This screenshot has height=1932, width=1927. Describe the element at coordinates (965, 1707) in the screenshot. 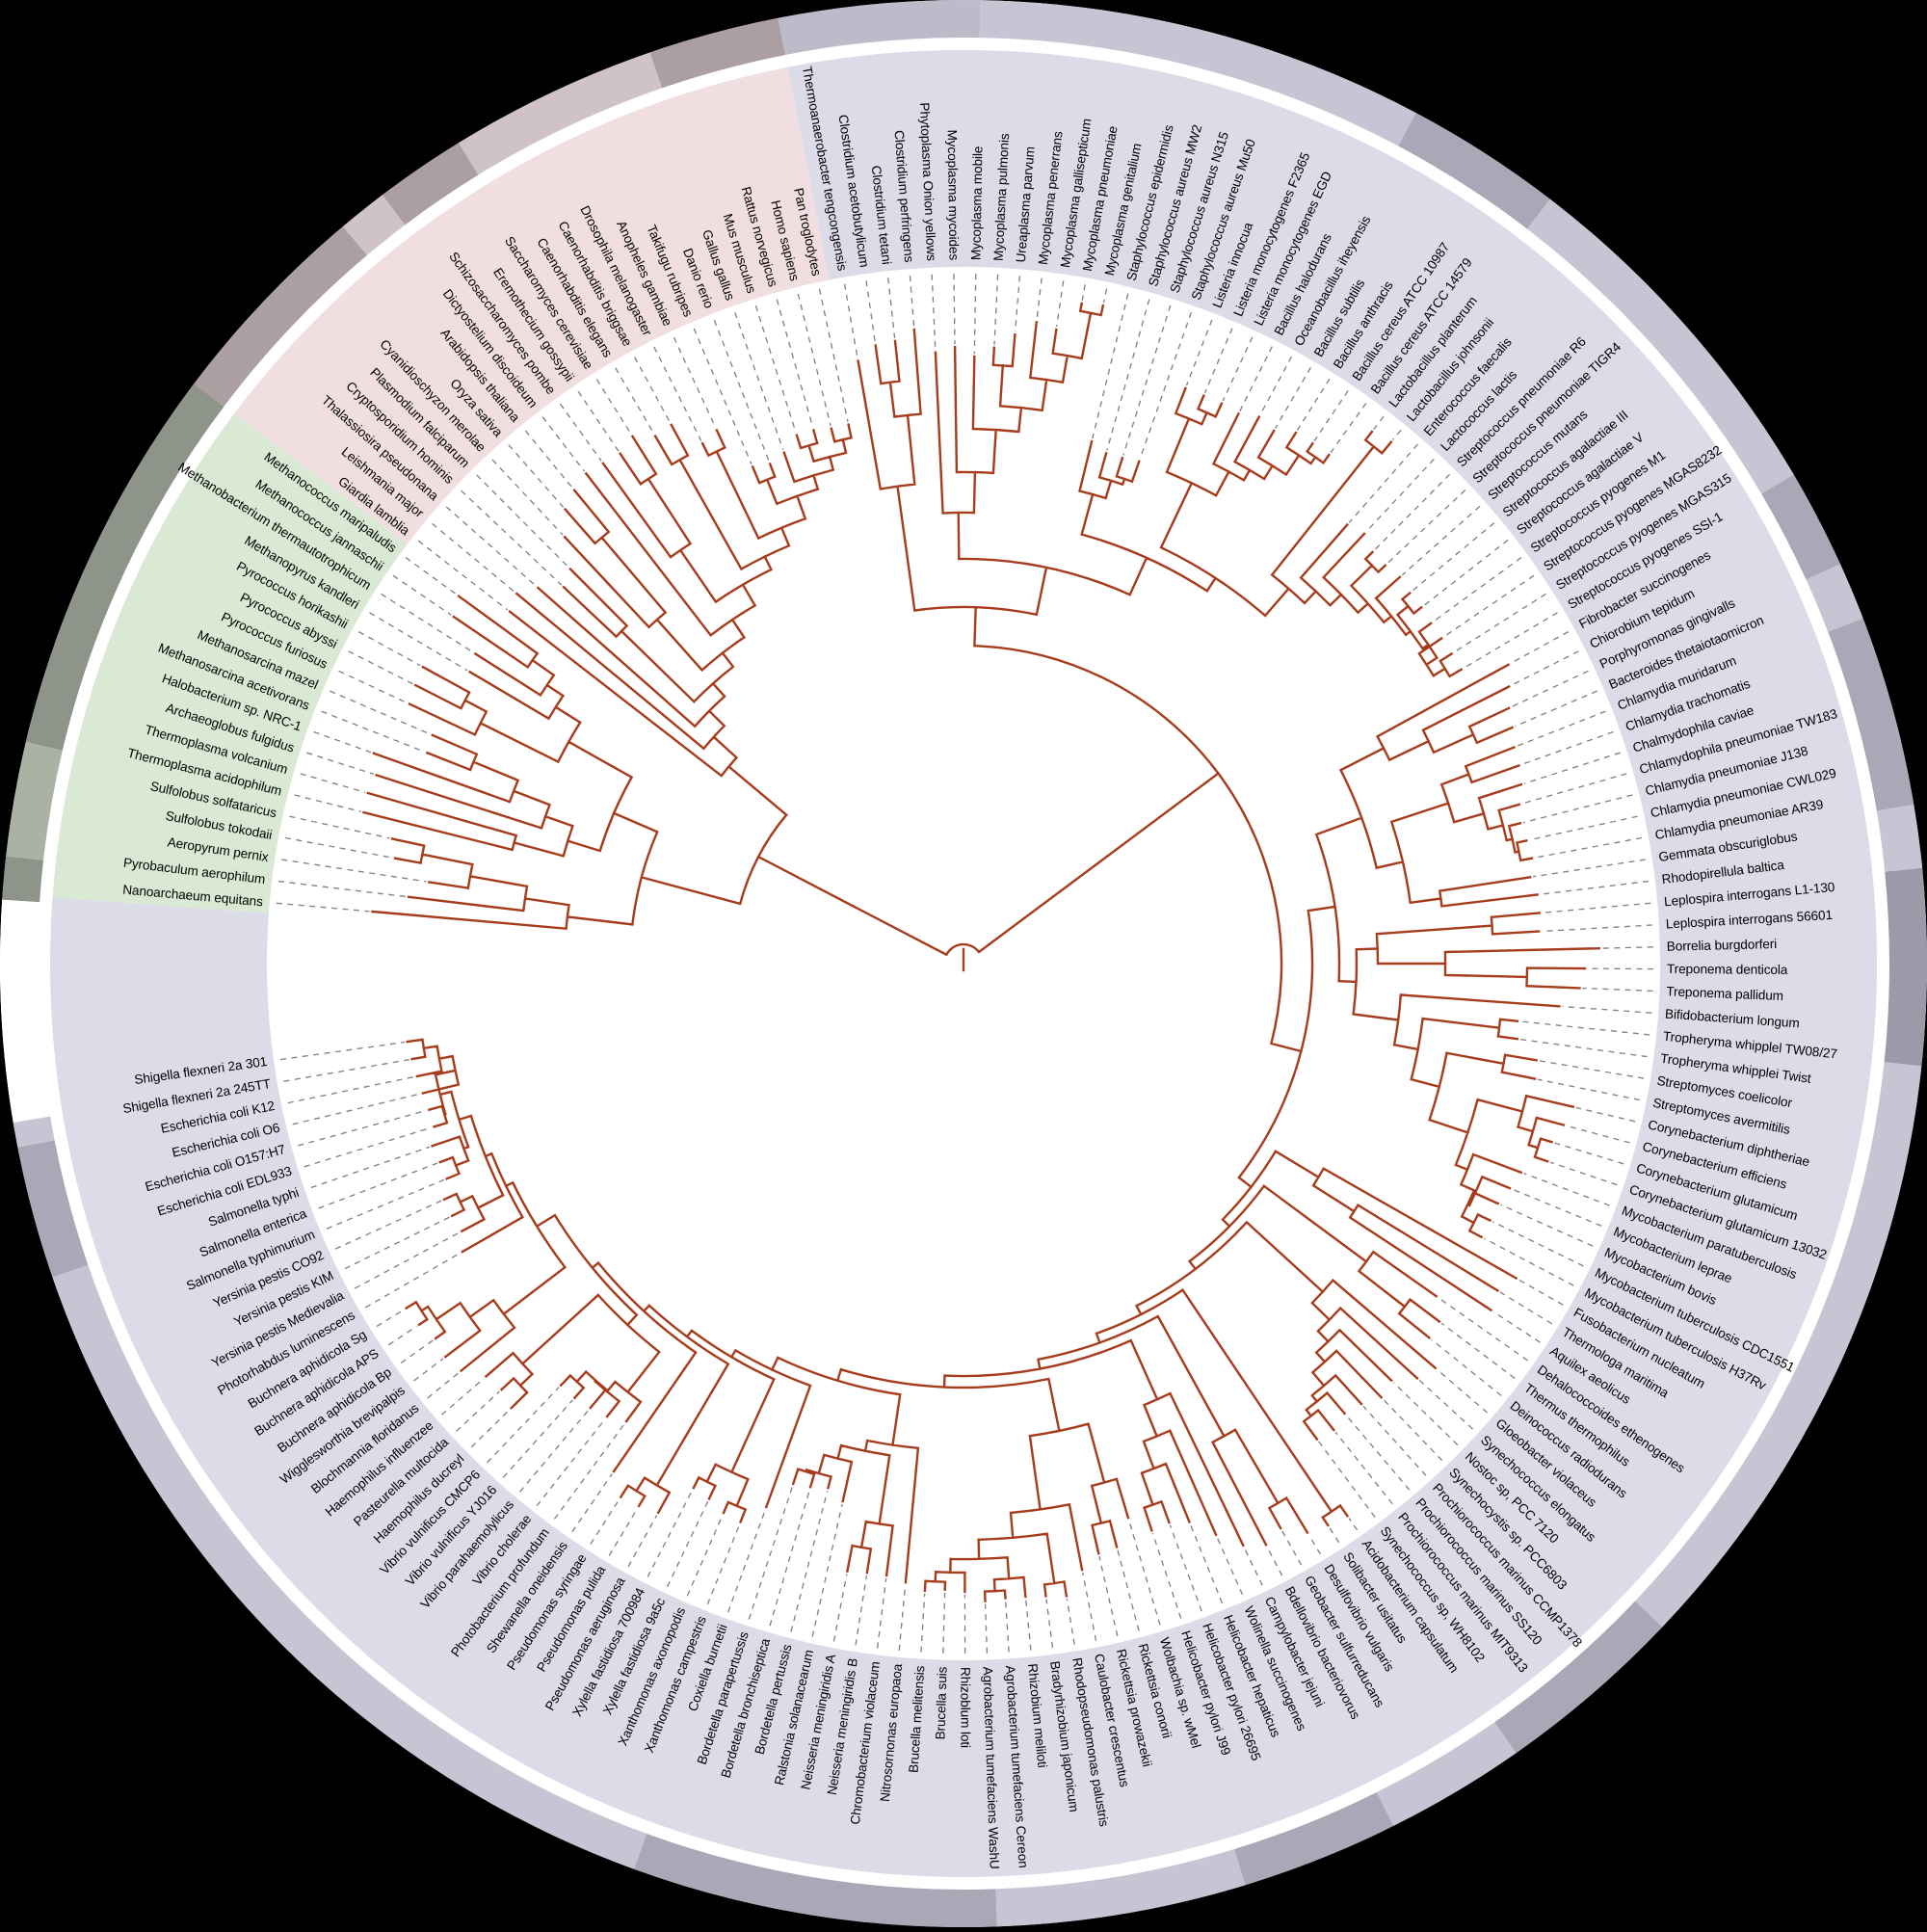

I see `svg-text: Rhizoblum loti` at that location.